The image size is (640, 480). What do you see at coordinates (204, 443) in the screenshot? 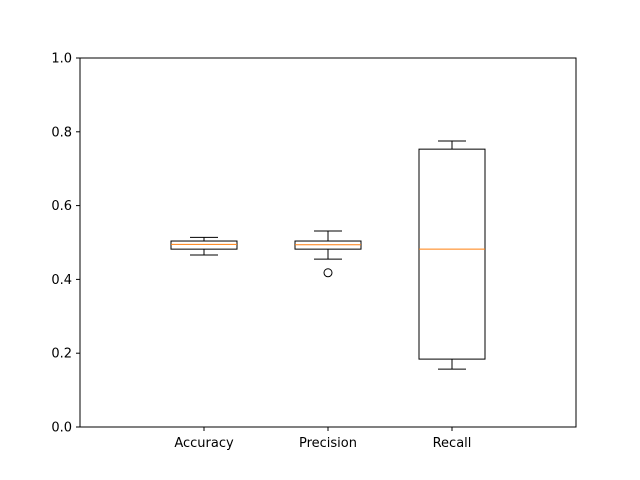
I see `x-tick-label-accuracy: Accuracy` at bounding box center [204, 443].